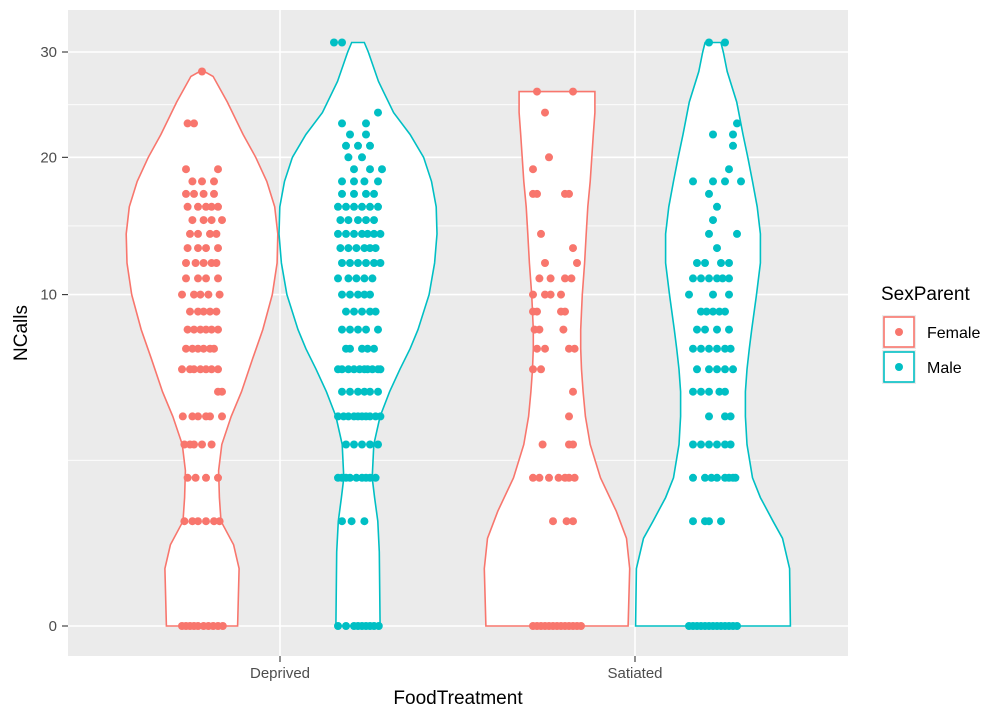 This screenshot has height=720, width=1008. What do you see at coordinates (899, 367) in the screenshot?
I see `legend-dot-male` at bounding box center [899, 367].